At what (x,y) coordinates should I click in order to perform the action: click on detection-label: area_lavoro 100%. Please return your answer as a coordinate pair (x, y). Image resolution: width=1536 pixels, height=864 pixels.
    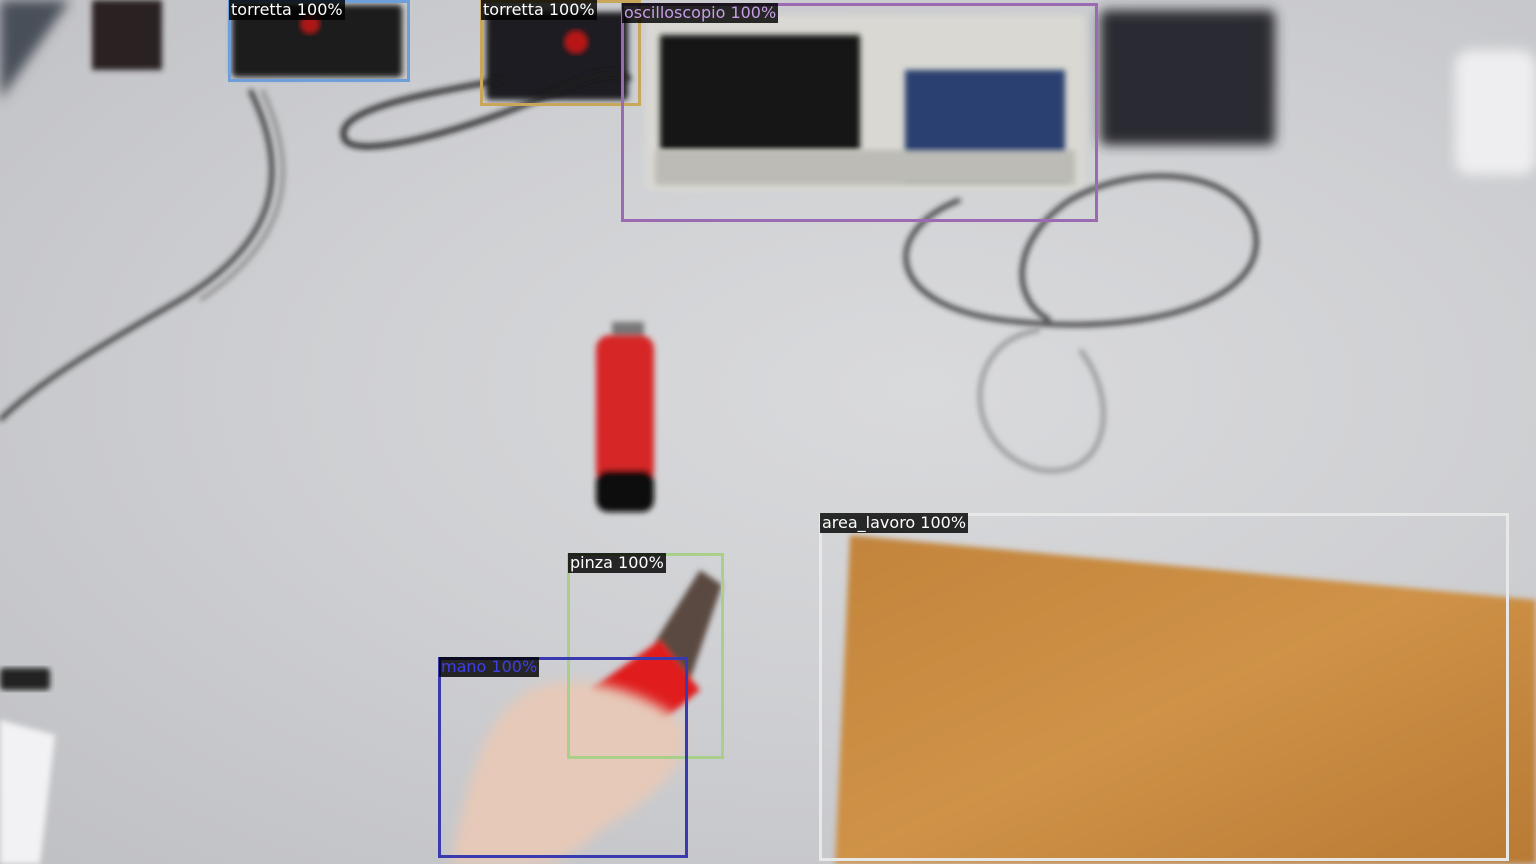
    Looking at the image, I should click on (894, 523).